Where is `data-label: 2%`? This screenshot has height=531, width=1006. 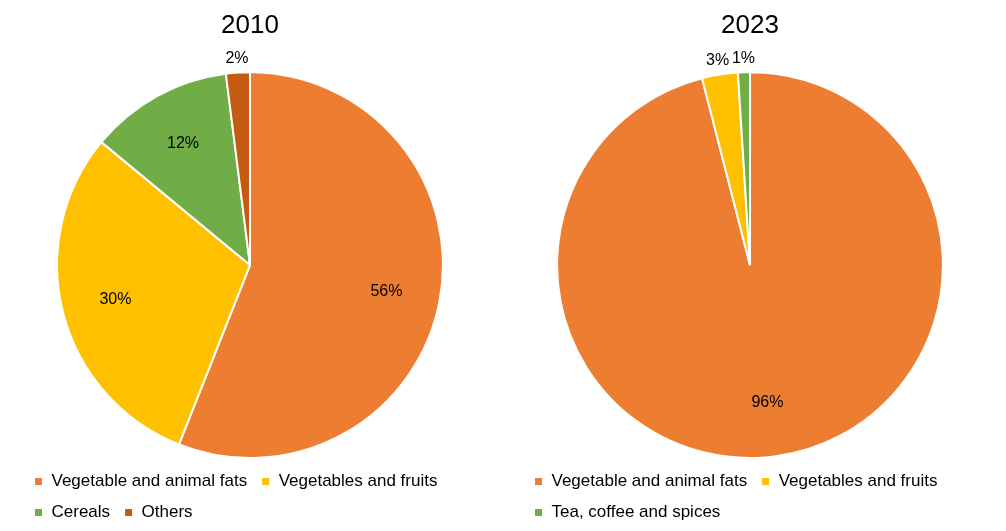 data-label: 2% is located at coordinates (237, 58).